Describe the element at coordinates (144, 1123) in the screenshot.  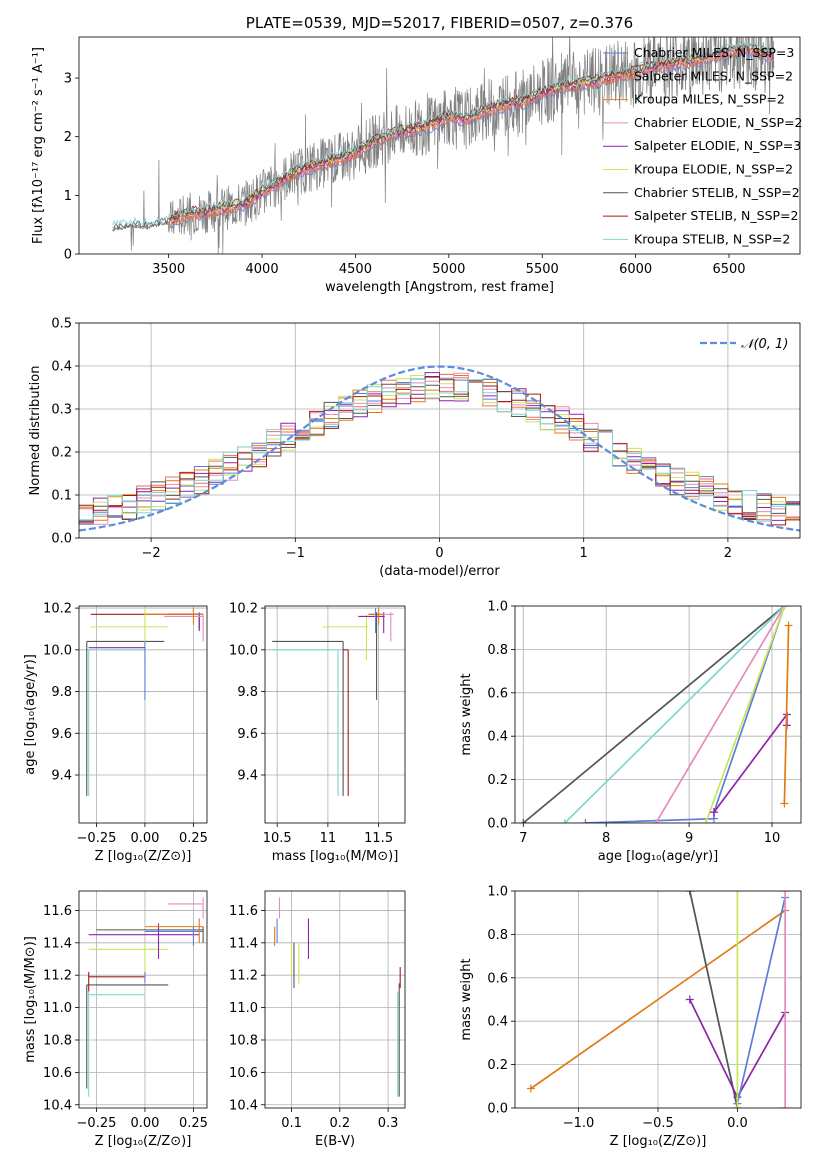
I see `x-tick-label: 0.00` at that location.